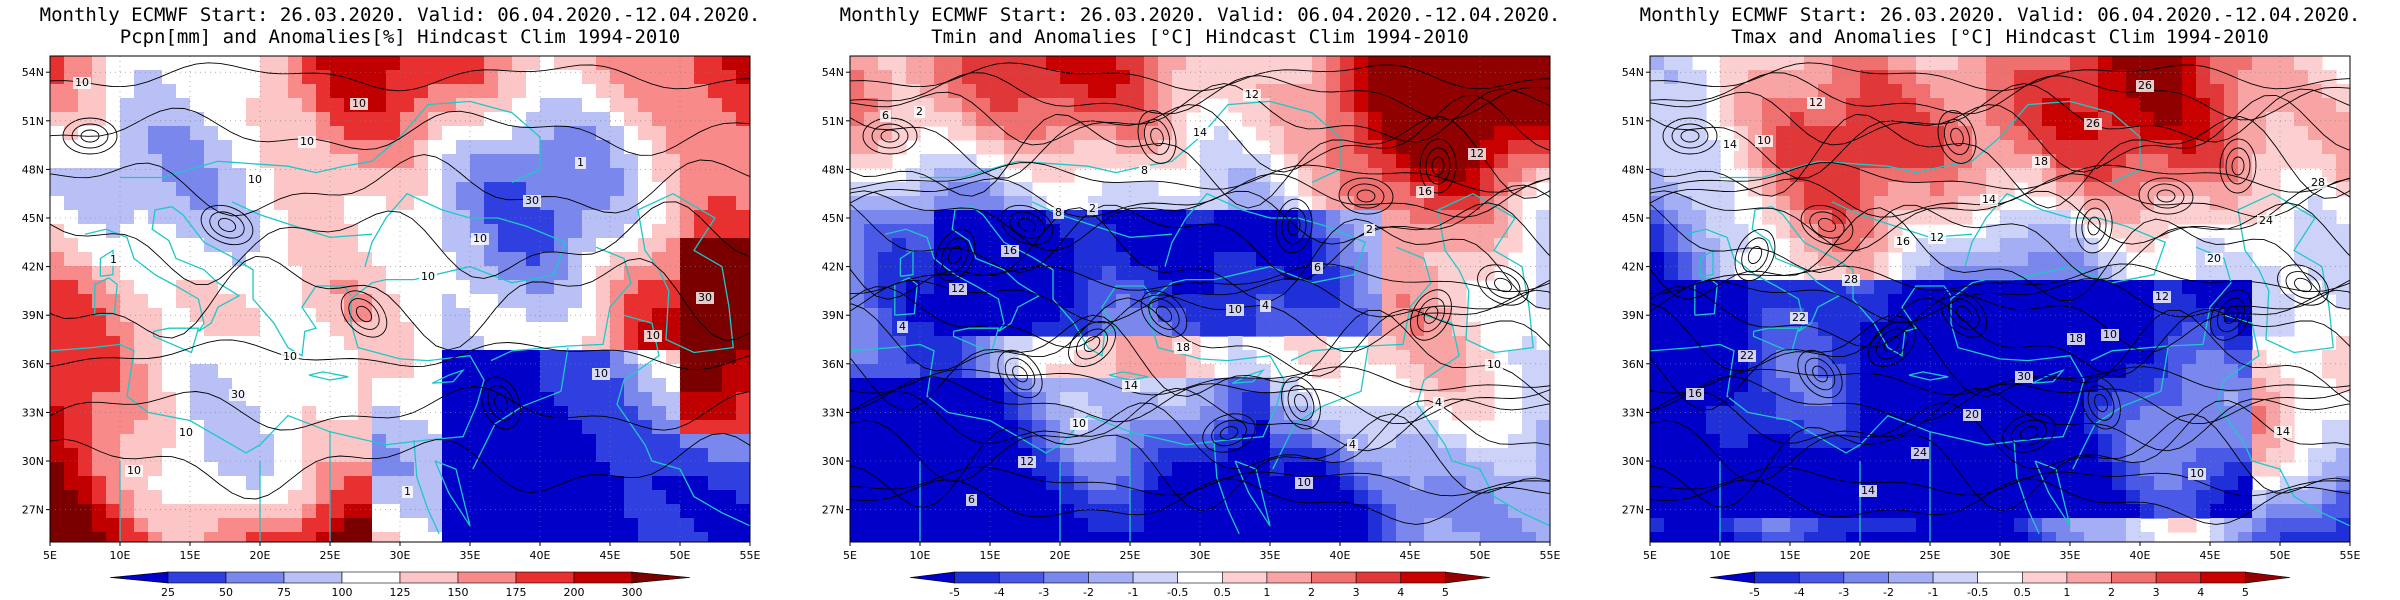  I want to click on colorbar: -5 -4 -3 -2 -1 -0.5 0.5 1 2 3 4 5, so click(1200, 585).